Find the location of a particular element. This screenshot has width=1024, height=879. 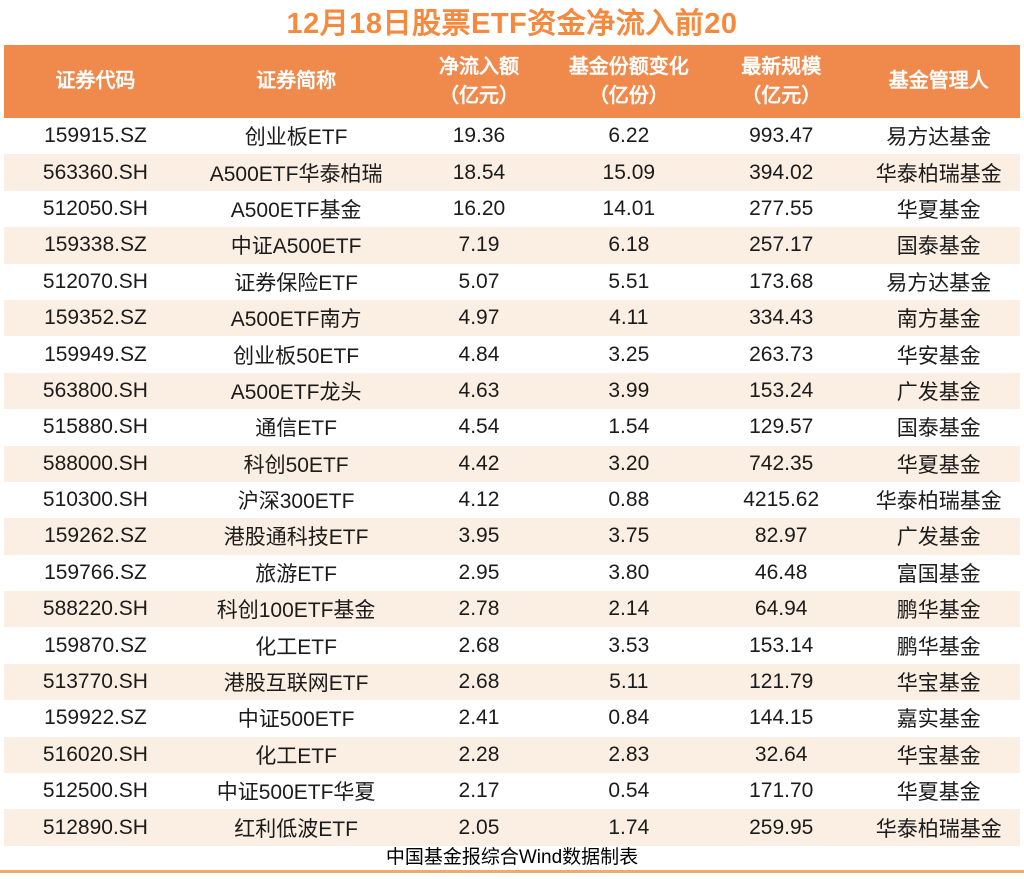

page-title: 12月18日股票ETF资金净流入前20 is located at coordinates (512, 24).